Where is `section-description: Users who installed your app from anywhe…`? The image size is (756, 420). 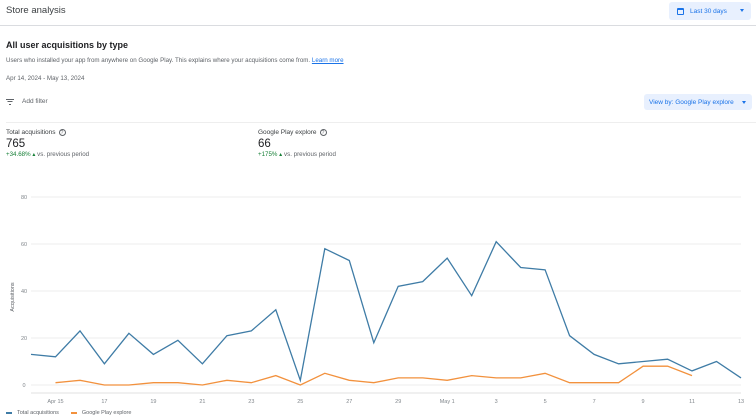 section-description: Users who installed your app from anywhe… is located at coordinates (175, 60).